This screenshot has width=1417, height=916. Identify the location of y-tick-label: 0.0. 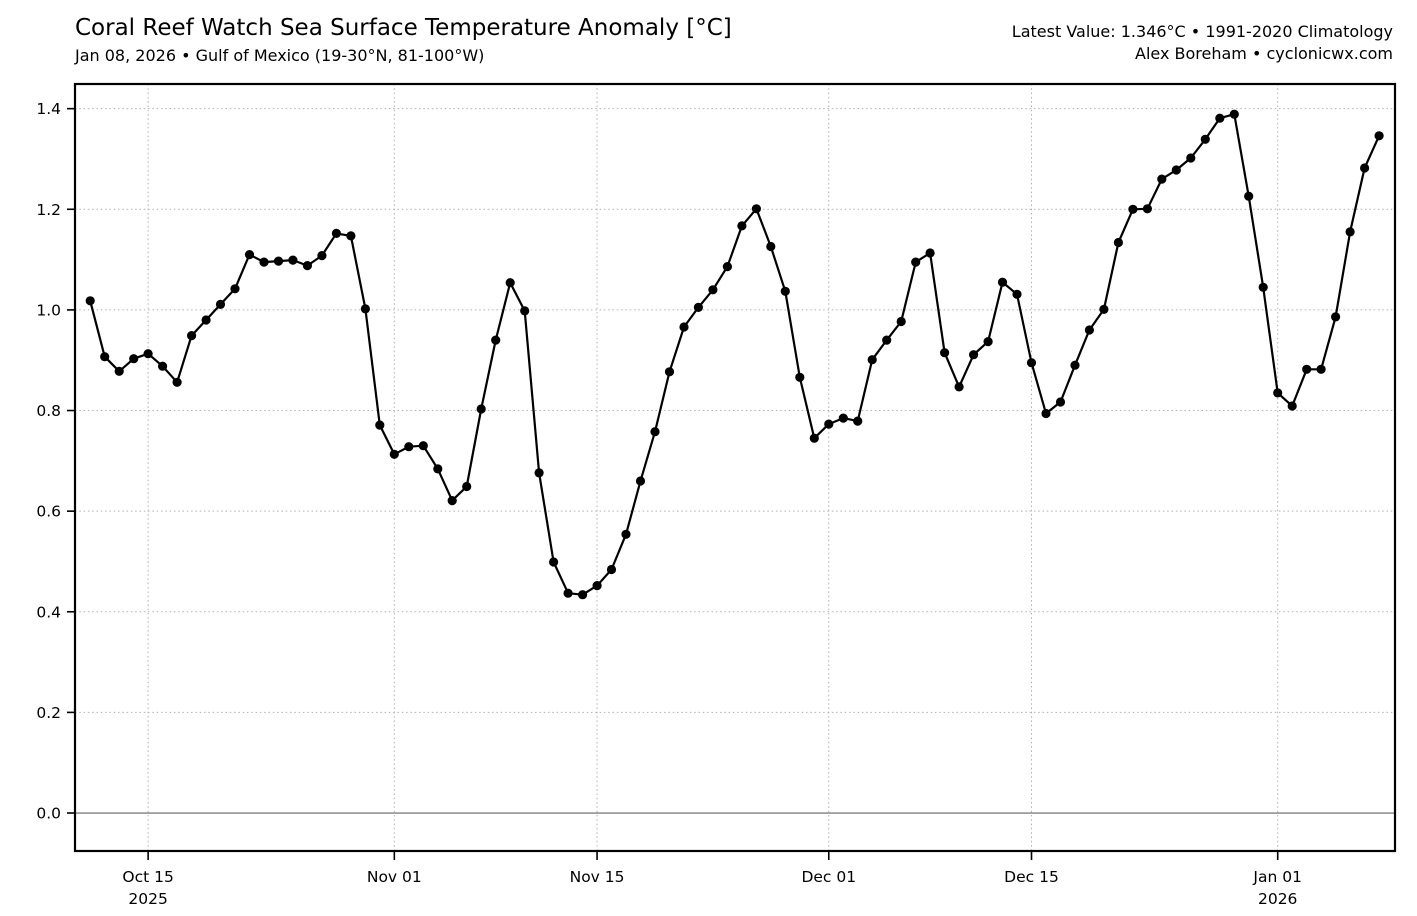
(48, 814).